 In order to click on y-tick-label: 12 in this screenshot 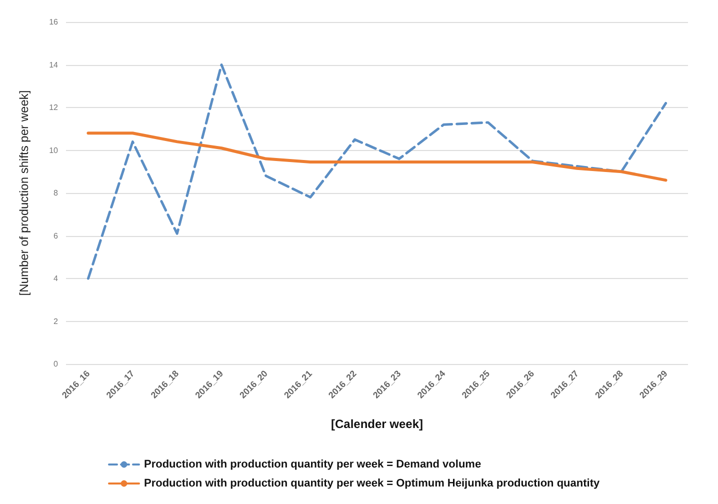, I will do `click(54, 107)`.